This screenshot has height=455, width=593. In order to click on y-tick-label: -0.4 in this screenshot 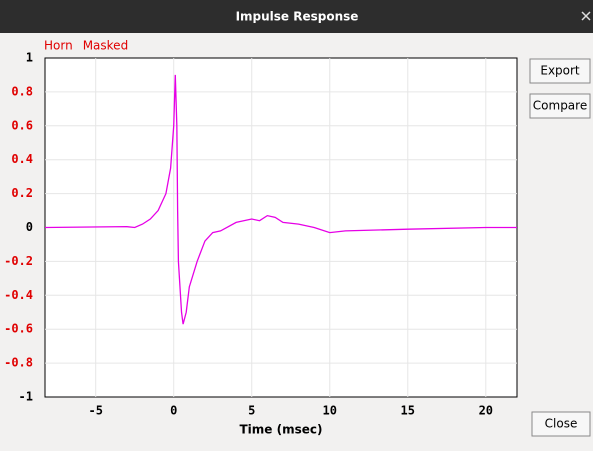, I will do `click(18, 295)`.